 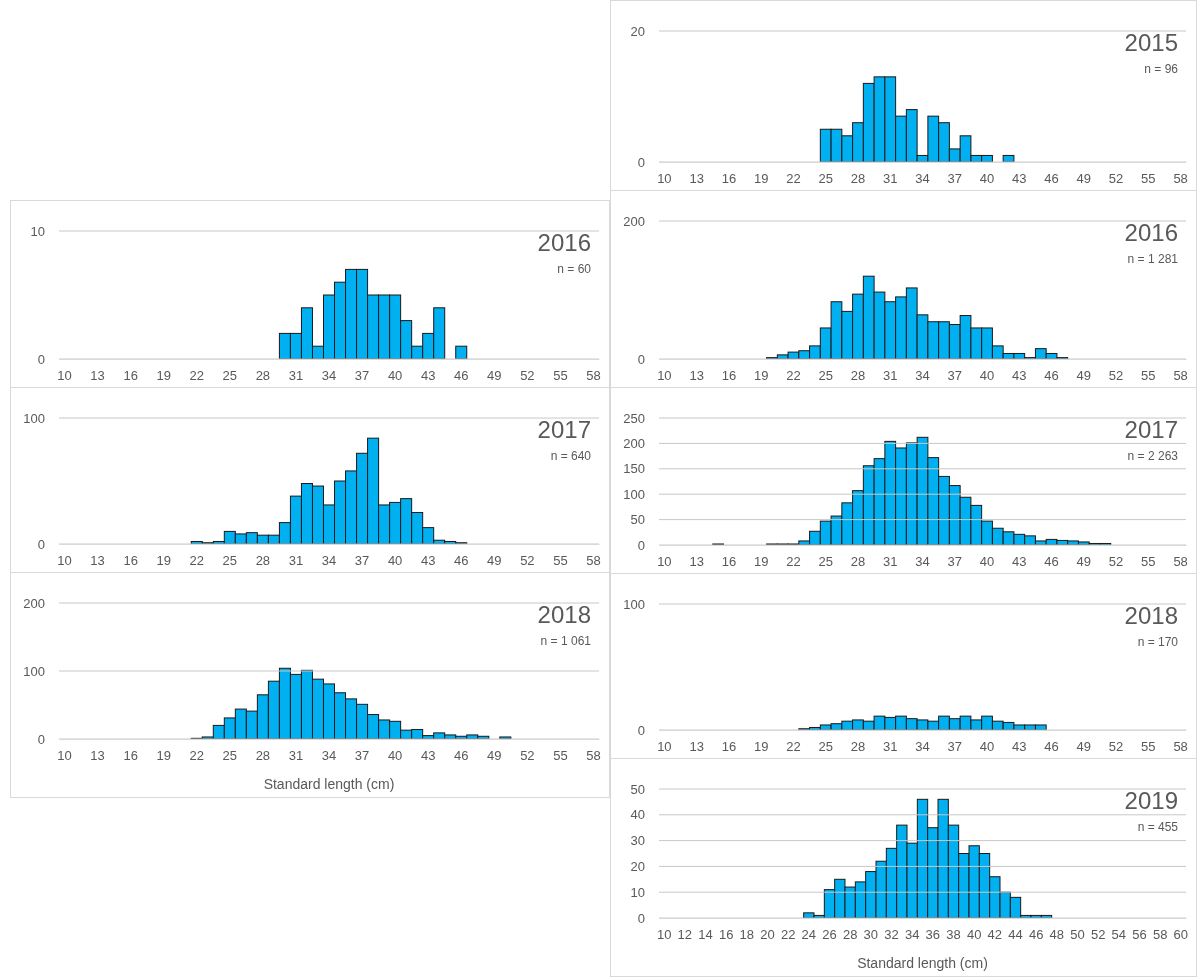 What do you see at coordinates (566, 641) in the screenshot?
I see `text: n = 1 061` at bounding box center [566, 641].